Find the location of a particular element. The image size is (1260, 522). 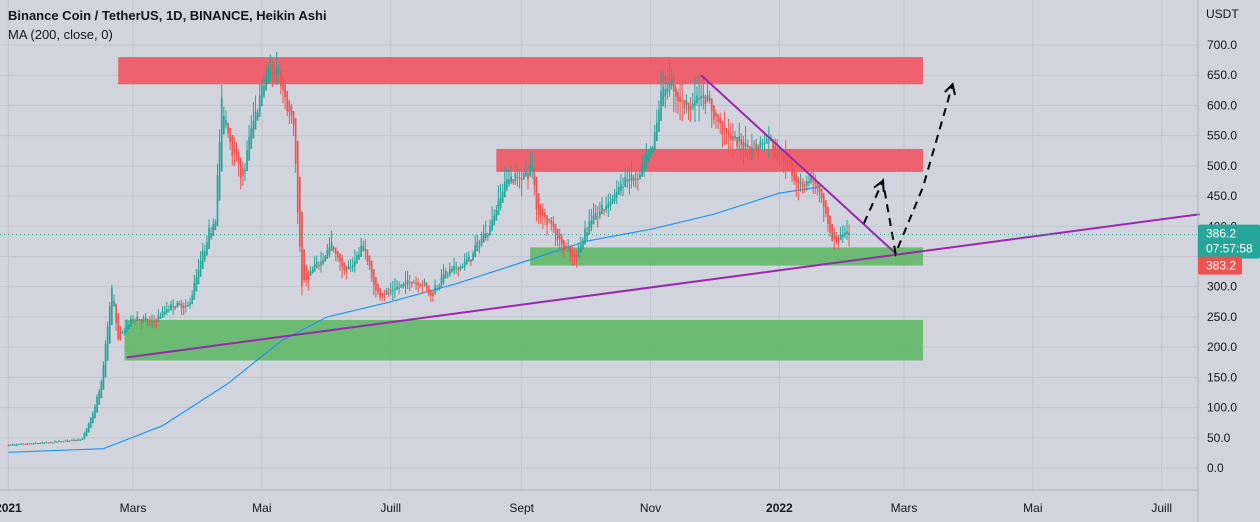

trendline is located at coordinates (799, 165).